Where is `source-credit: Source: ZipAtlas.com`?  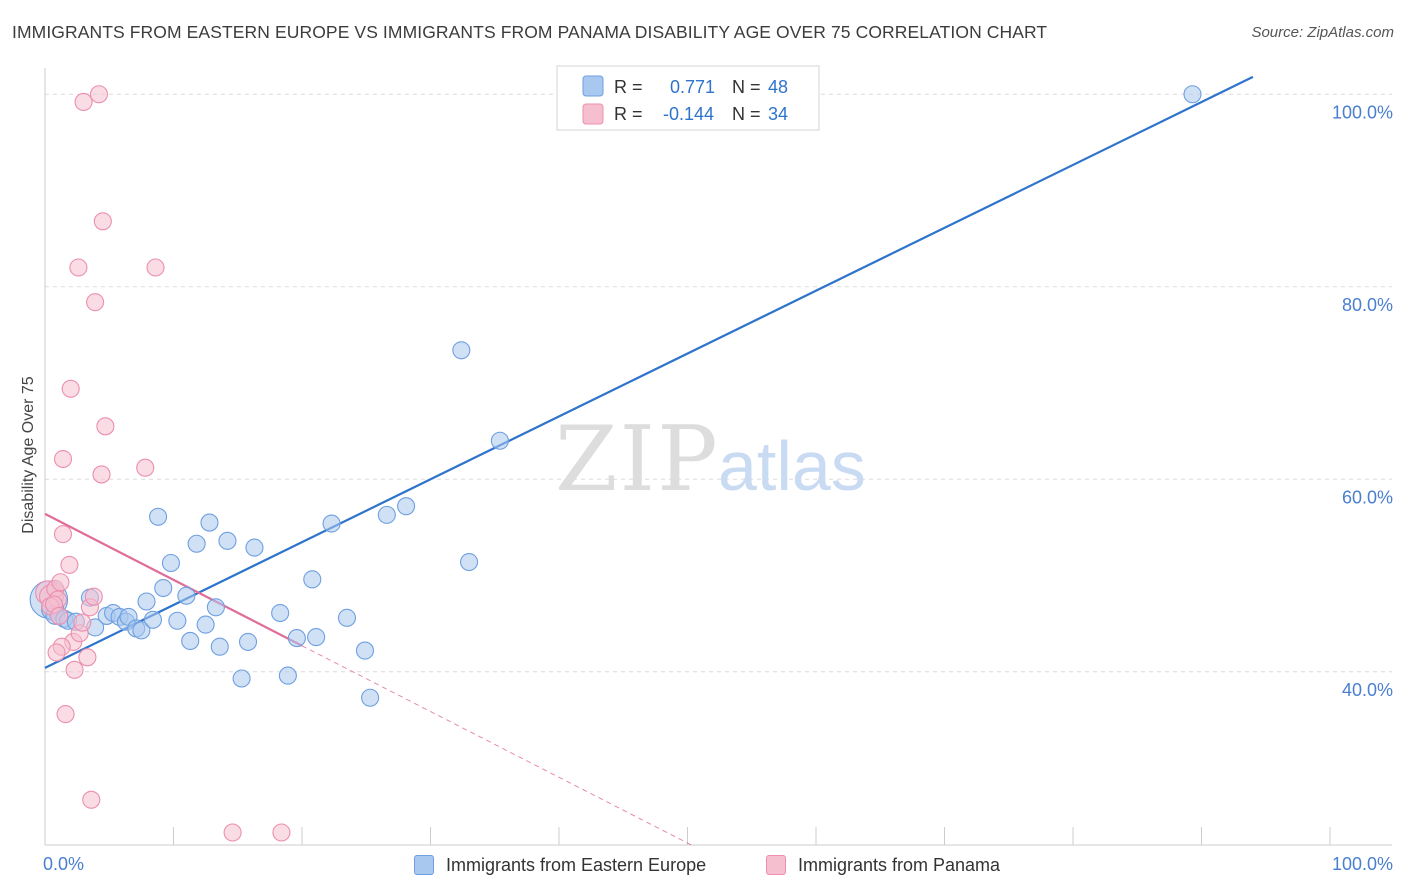 source-credit: Source: ZipAtlas.com is located at coordinates (1322, 32).